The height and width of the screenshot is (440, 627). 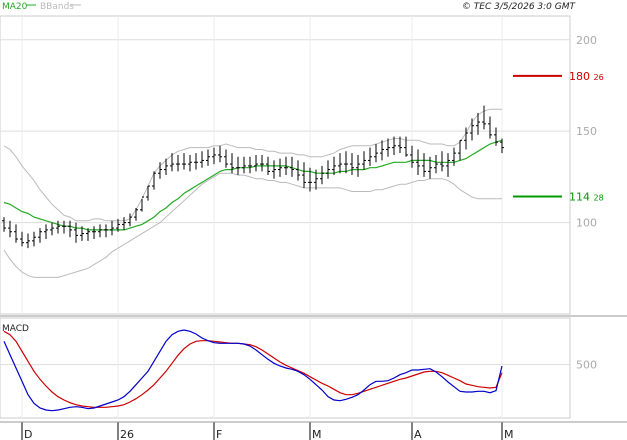 What do you see at coordinates (519, 7) in the screenshot?
I see `copyright-label: © TEC 3/5/2026 3:0 GMT` at bounding box center [519, 7].